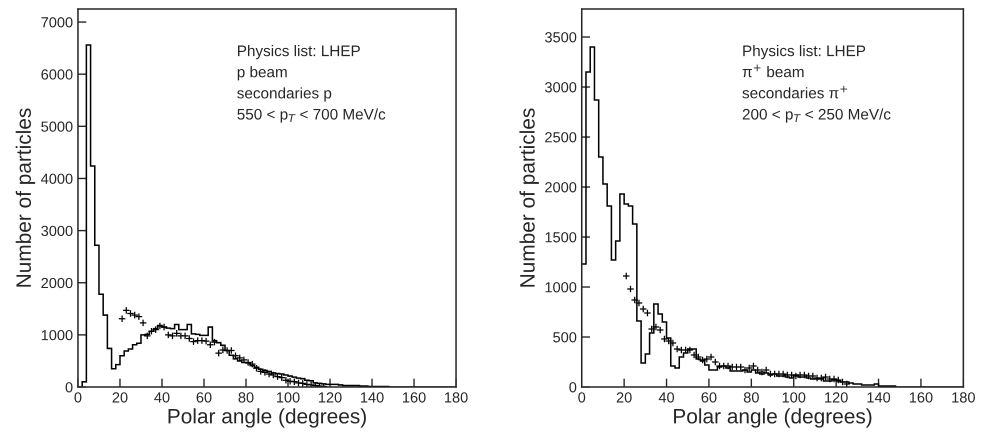  I want to click on annotation: secondaries π$^{+}$, so click(795, 92).